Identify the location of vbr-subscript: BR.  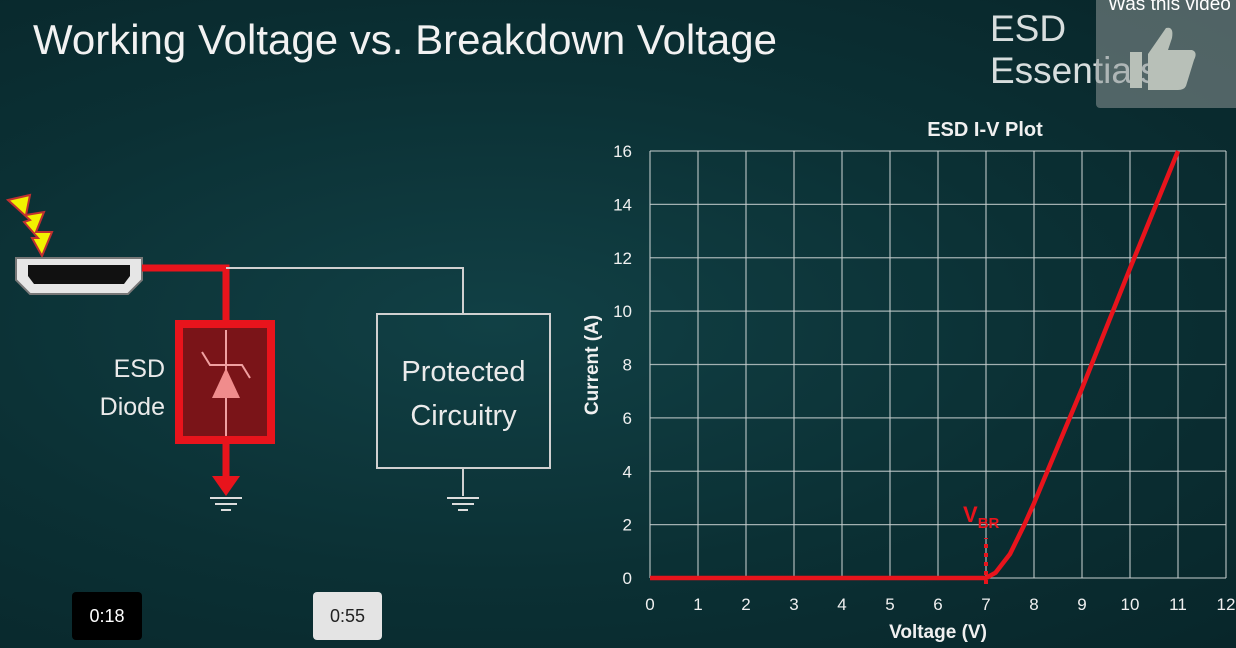
(989, 523).